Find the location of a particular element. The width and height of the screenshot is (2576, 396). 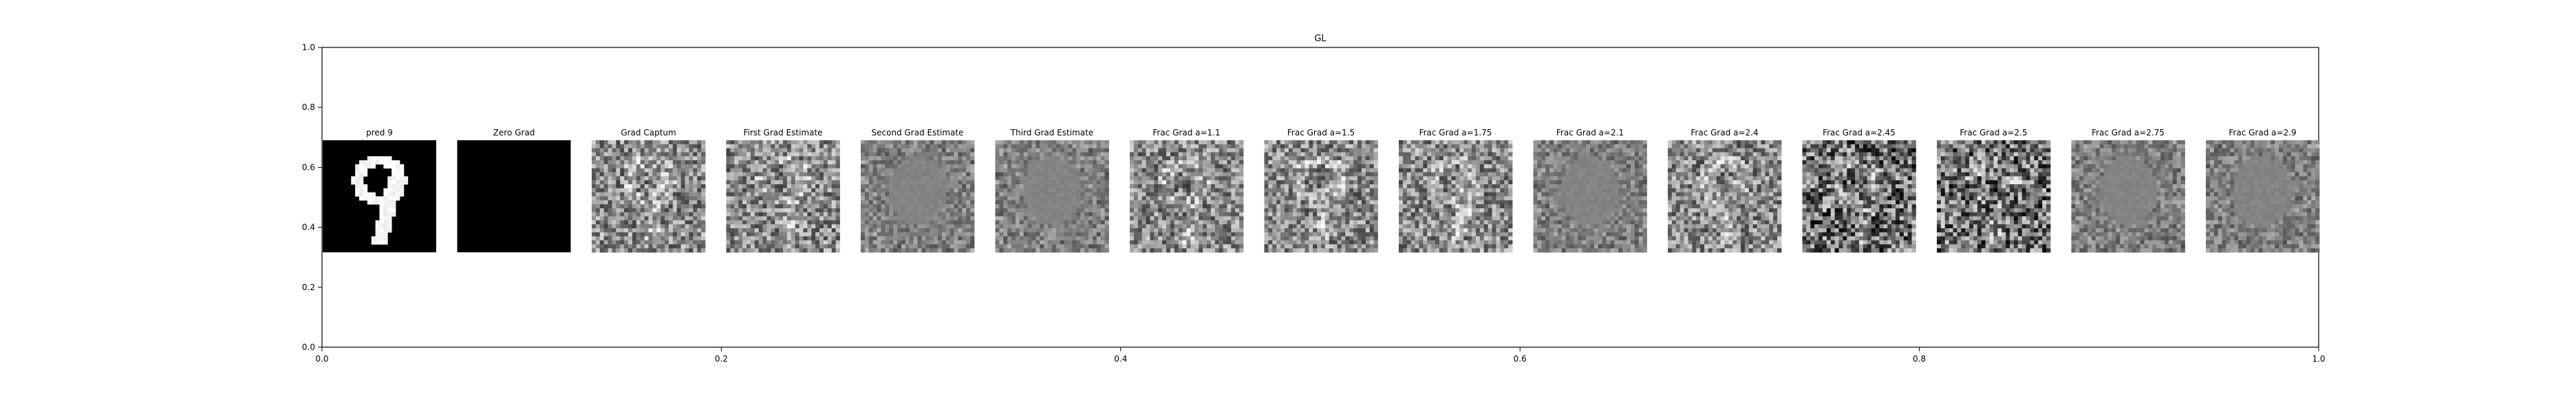

panel-title: Frac Grad a=2.45 is located at coordinates (1860, 133).